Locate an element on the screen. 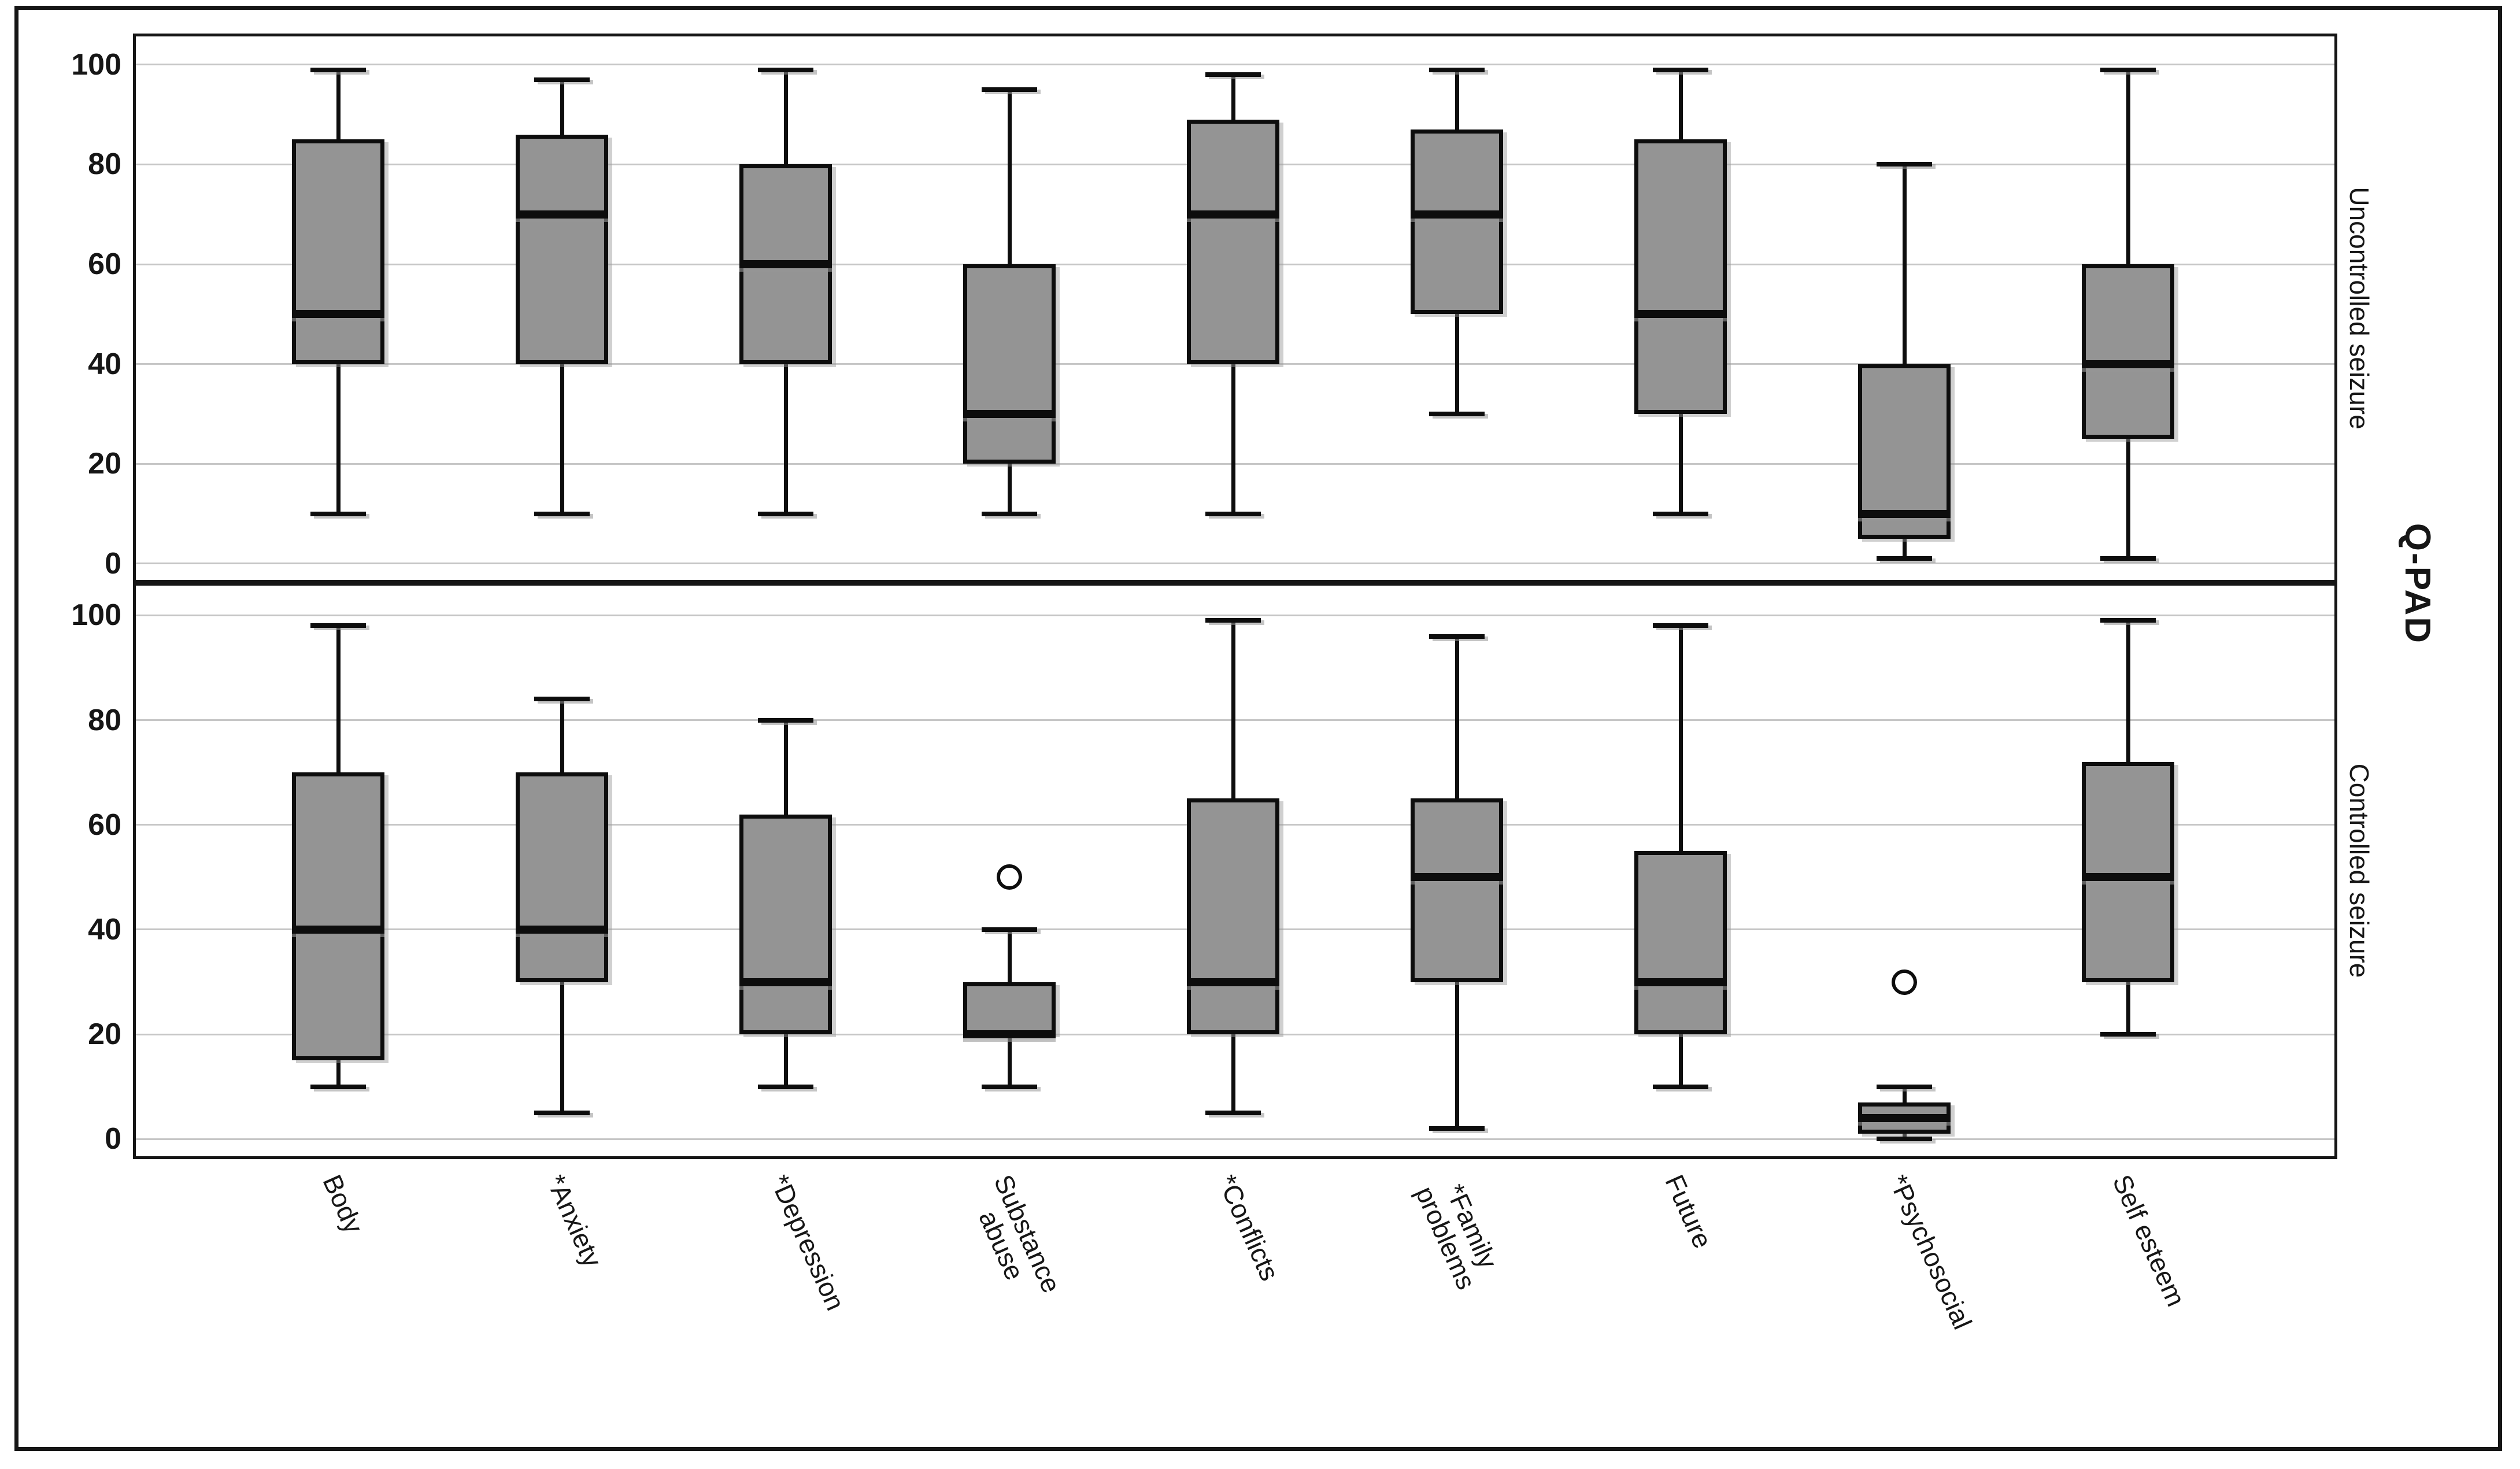  right-axis-title: Q-PAD is located at coordinates (2417, 584).